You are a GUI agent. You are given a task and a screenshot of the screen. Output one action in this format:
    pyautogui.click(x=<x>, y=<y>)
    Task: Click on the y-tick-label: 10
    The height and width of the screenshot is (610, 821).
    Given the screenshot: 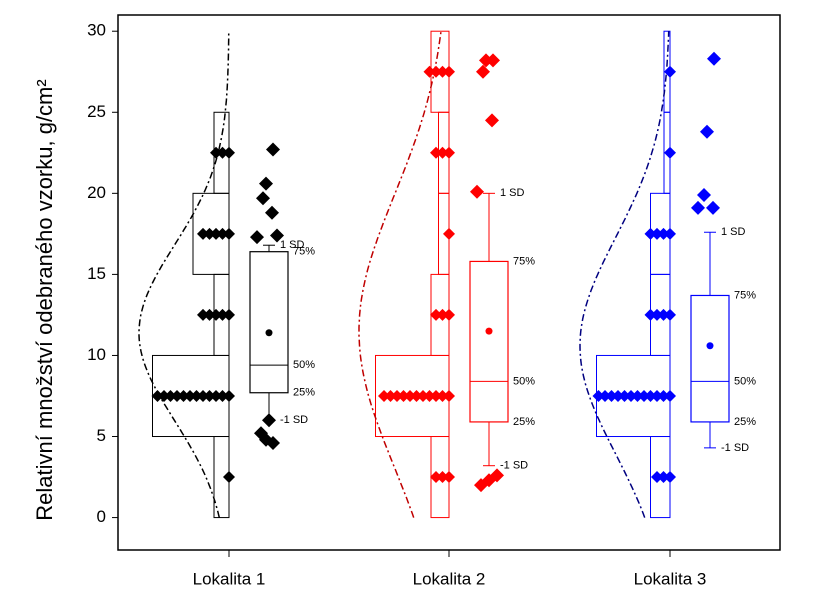 What is the action you would take?
    pyautogui.click(x=96, y=354)
    